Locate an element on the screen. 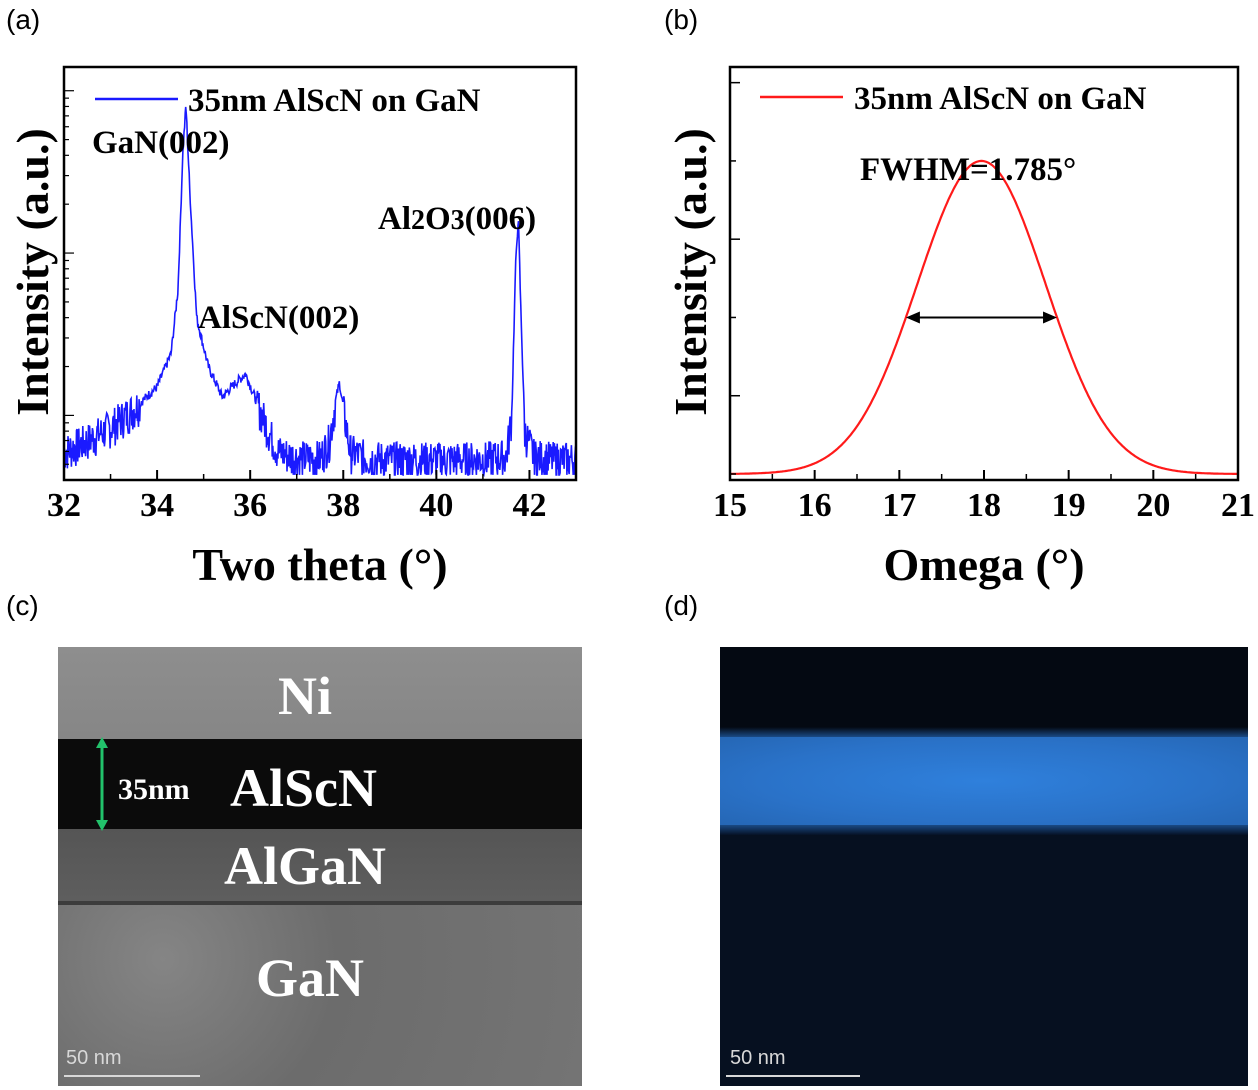 The width and height of the screenshot is (1258, 1090). panel-label-b: (b) is located at coordinates (681, 19).